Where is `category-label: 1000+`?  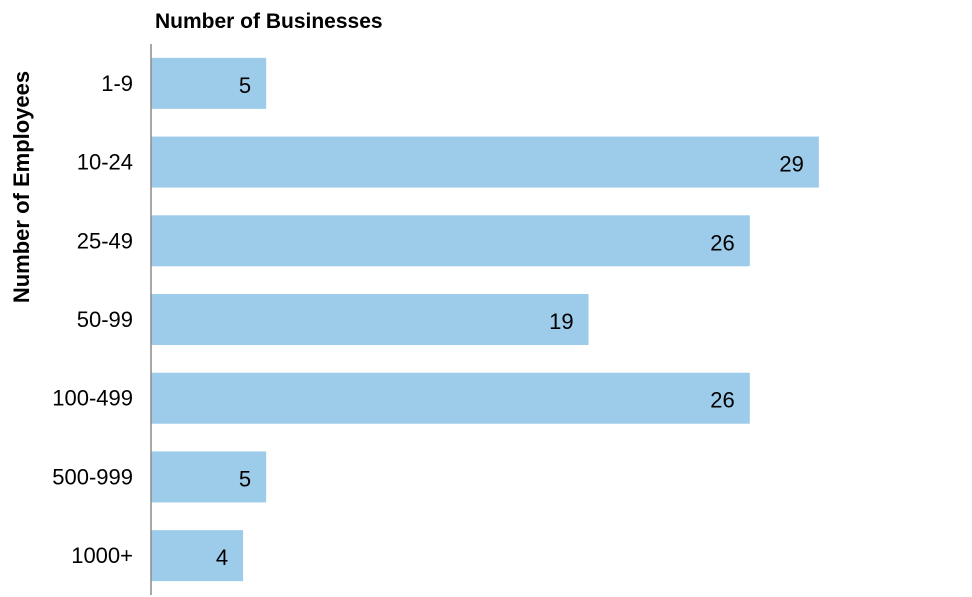
category-label: 1000+ is located at coordinates (102, 555).